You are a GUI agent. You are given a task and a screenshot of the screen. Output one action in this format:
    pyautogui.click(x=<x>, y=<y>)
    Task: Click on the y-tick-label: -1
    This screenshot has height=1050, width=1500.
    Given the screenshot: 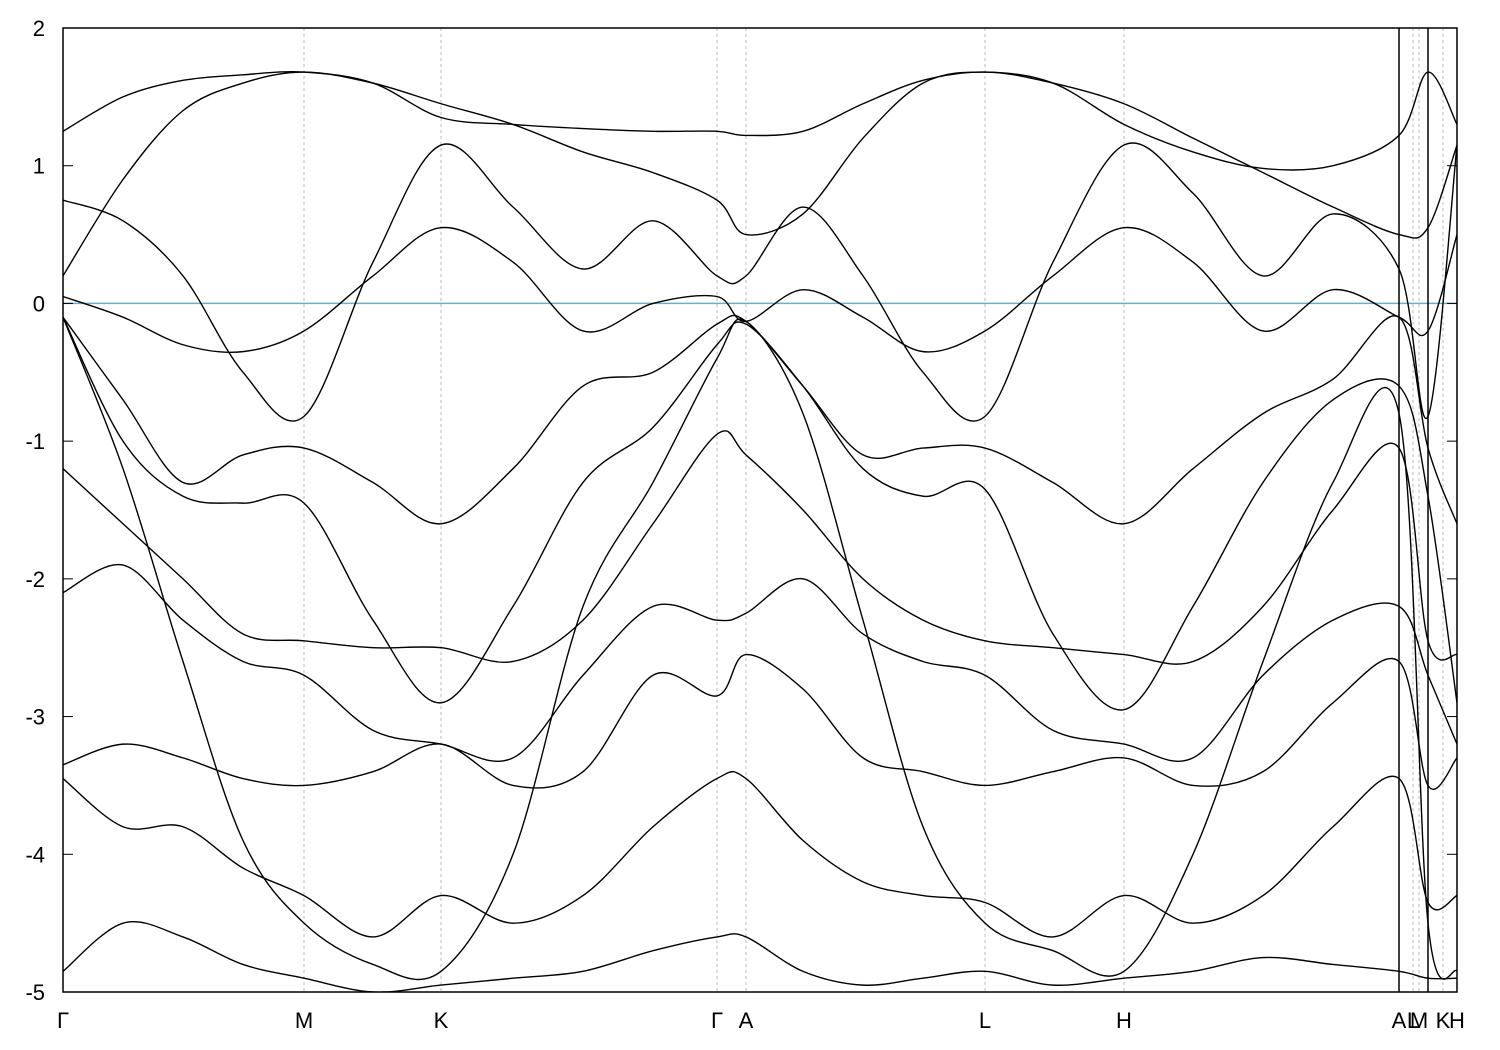 What is the action you would take?
    pyautogui.click(x=35, y=441)
    